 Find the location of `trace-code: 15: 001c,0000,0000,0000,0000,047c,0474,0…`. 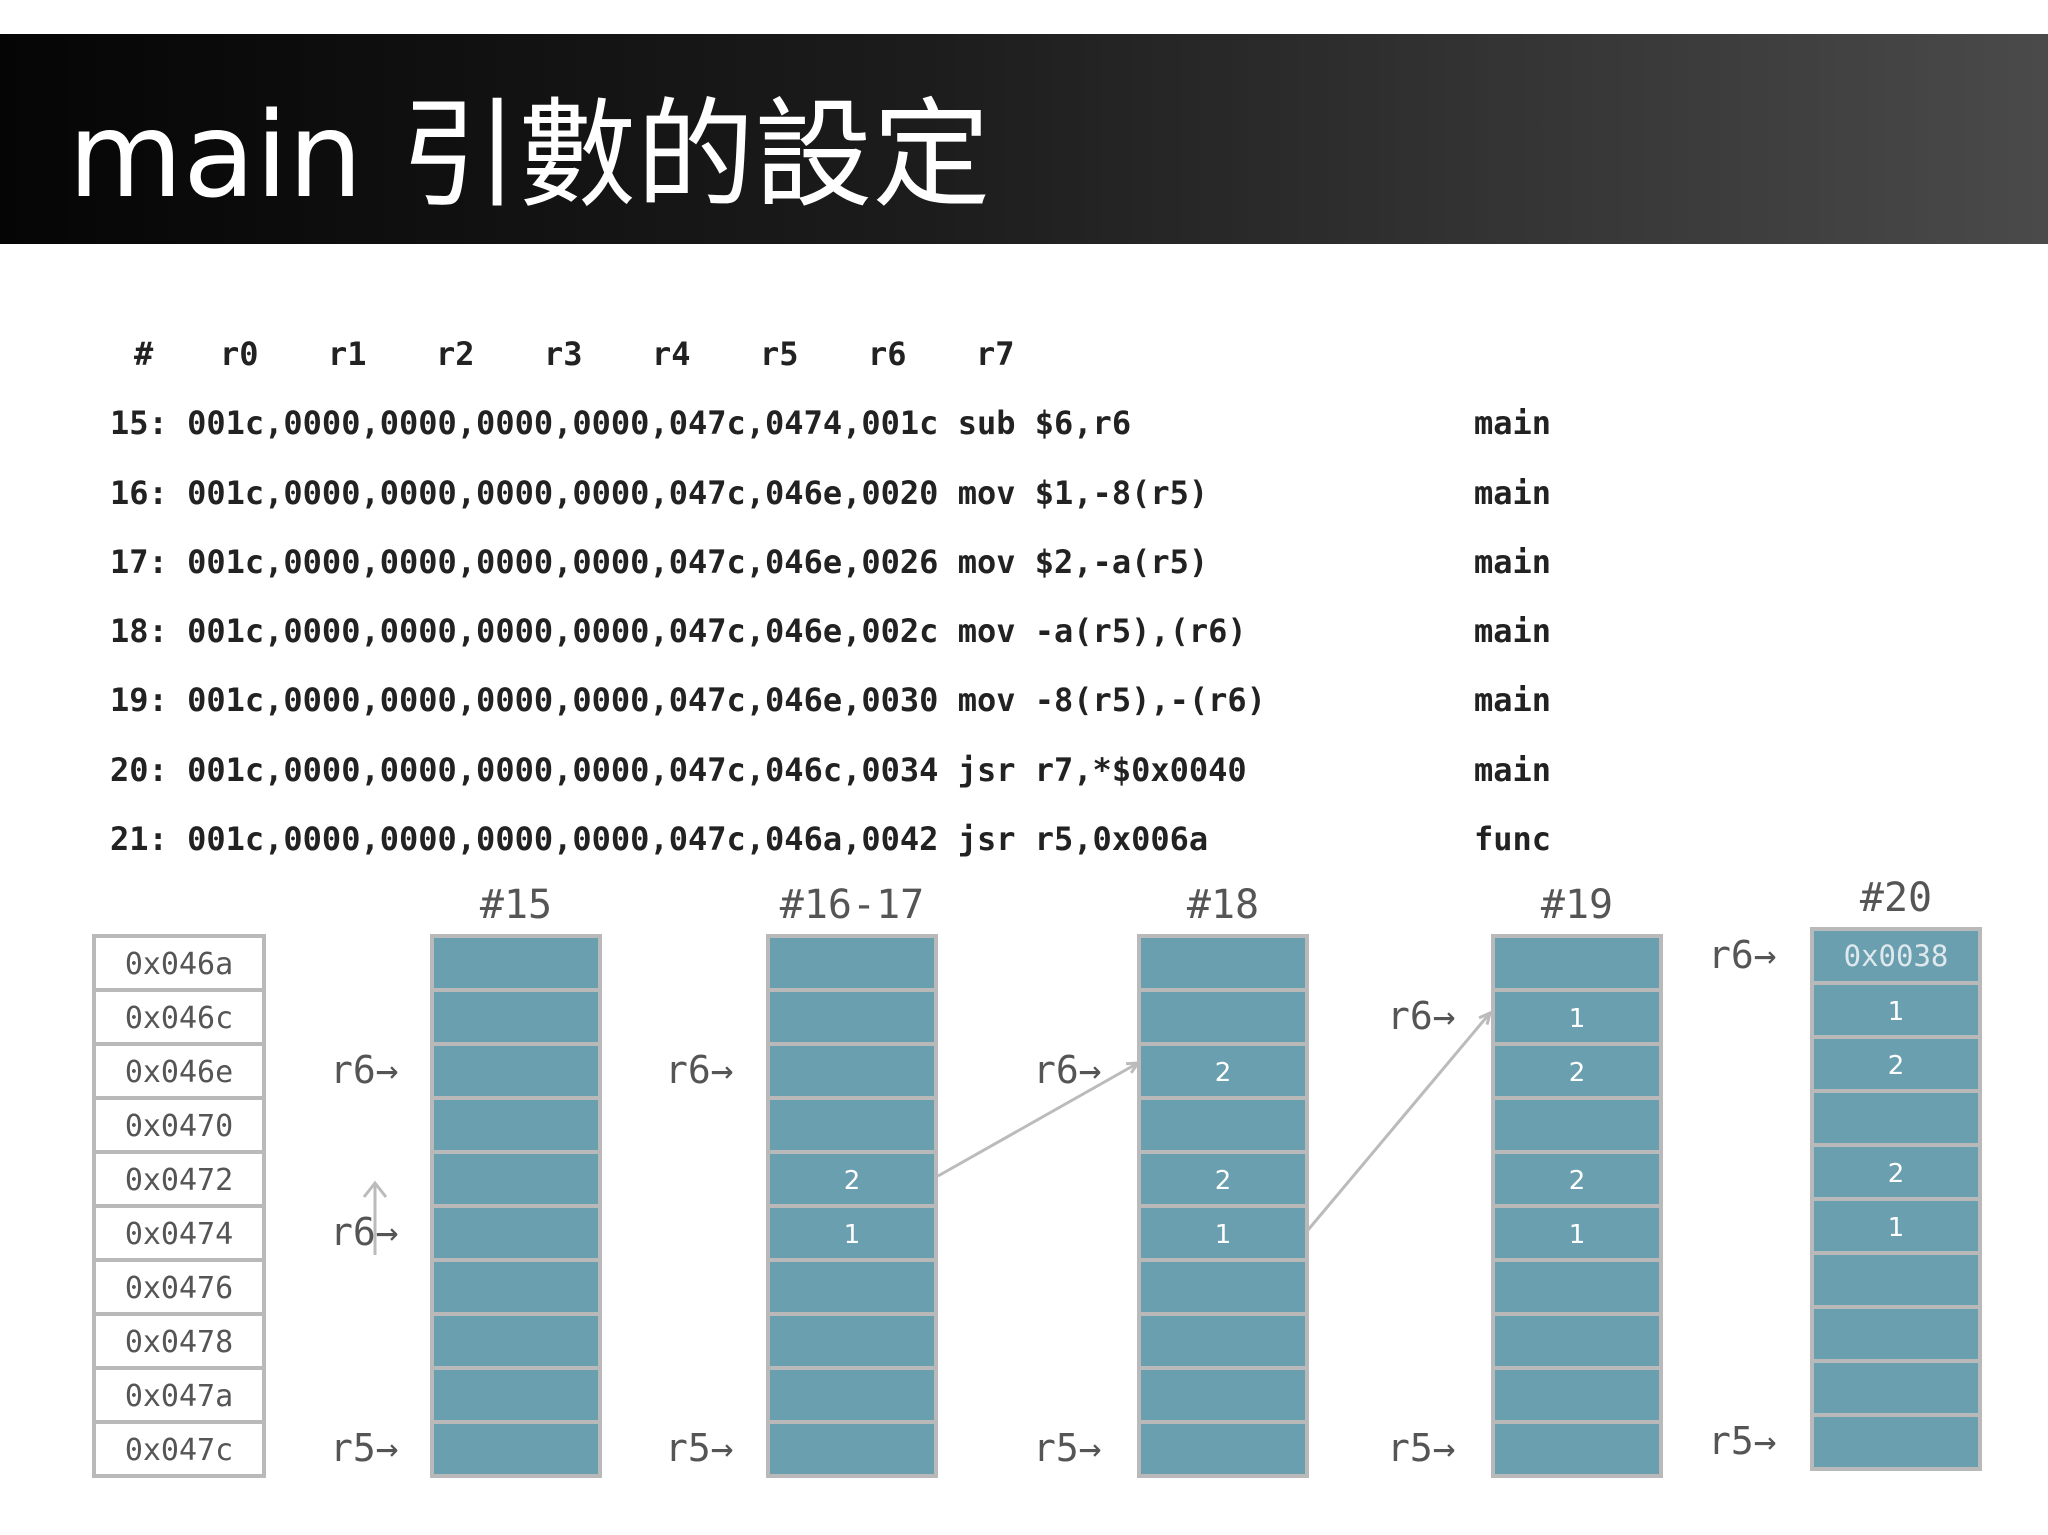

trace-code: 15: 001c,0000,0000,0000,0000,047c,0474,0… is located at coordinates (621, 423).